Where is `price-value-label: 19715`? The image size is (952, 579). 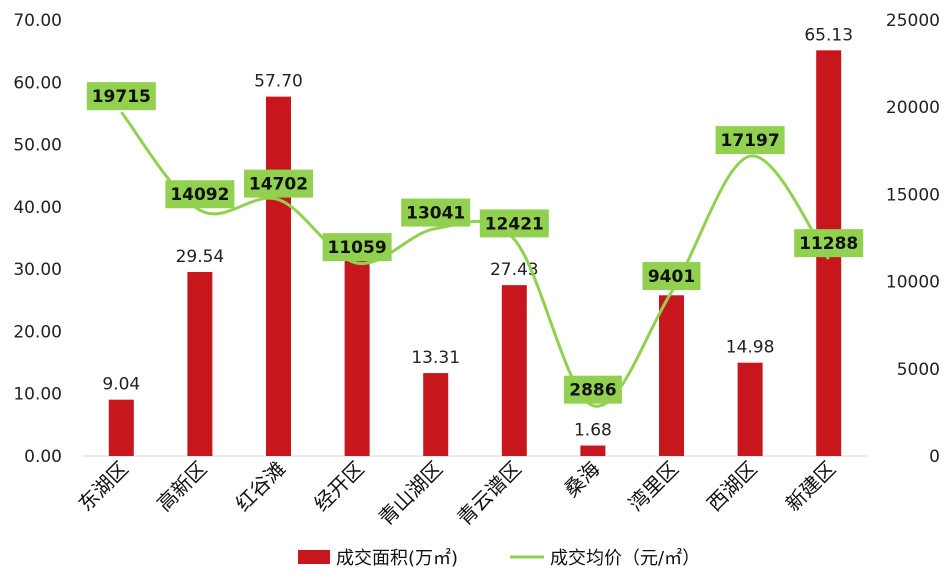 price-value-label: 19715 is located at coordinates (121, 97).